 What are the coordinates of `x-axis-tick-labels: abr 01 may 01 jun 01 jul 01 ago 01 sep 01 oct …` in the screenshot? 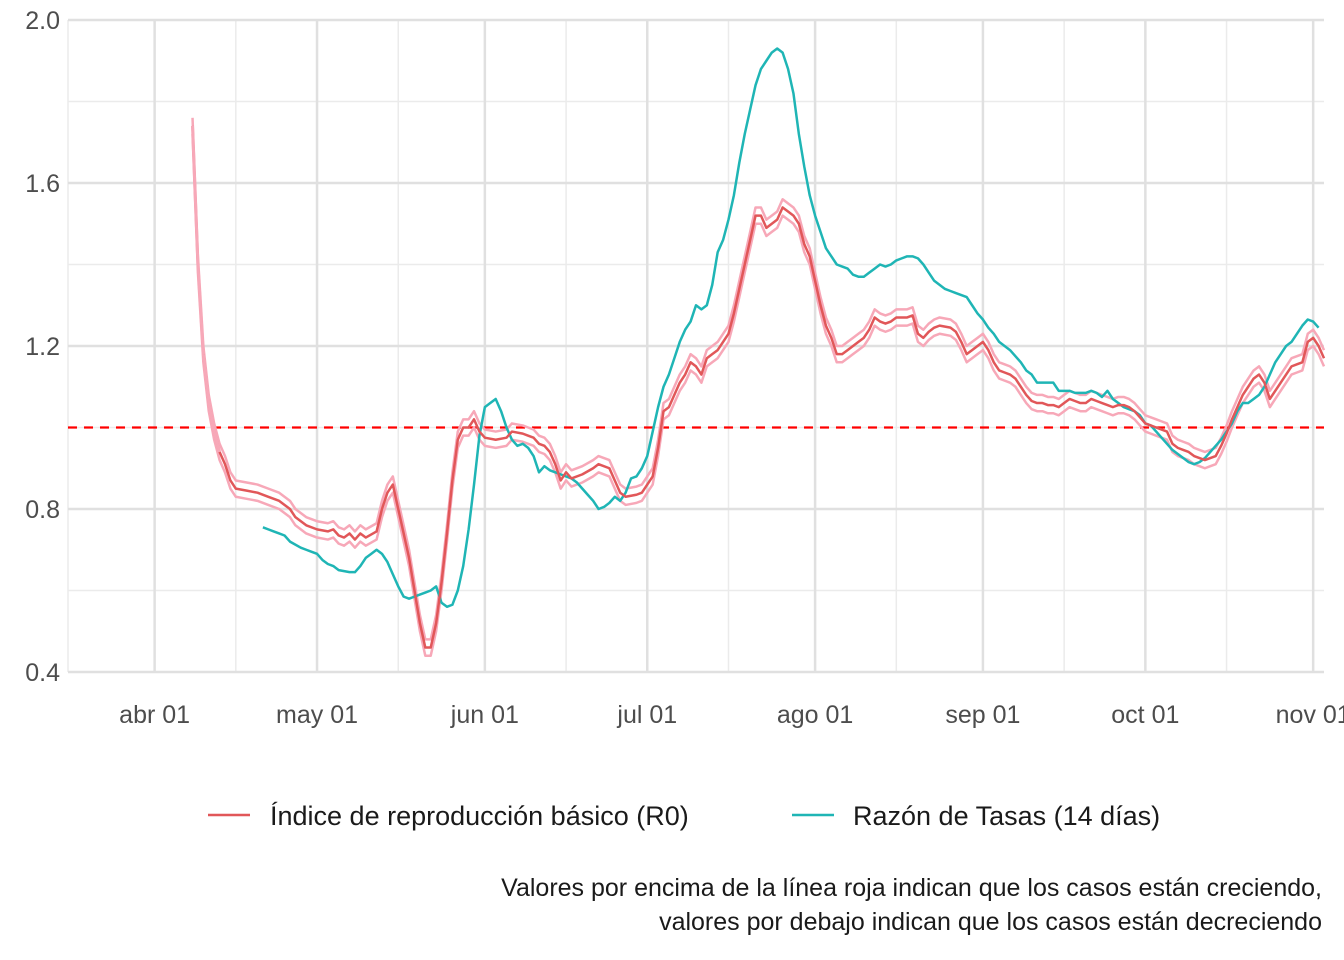 It's located at (731, 715).